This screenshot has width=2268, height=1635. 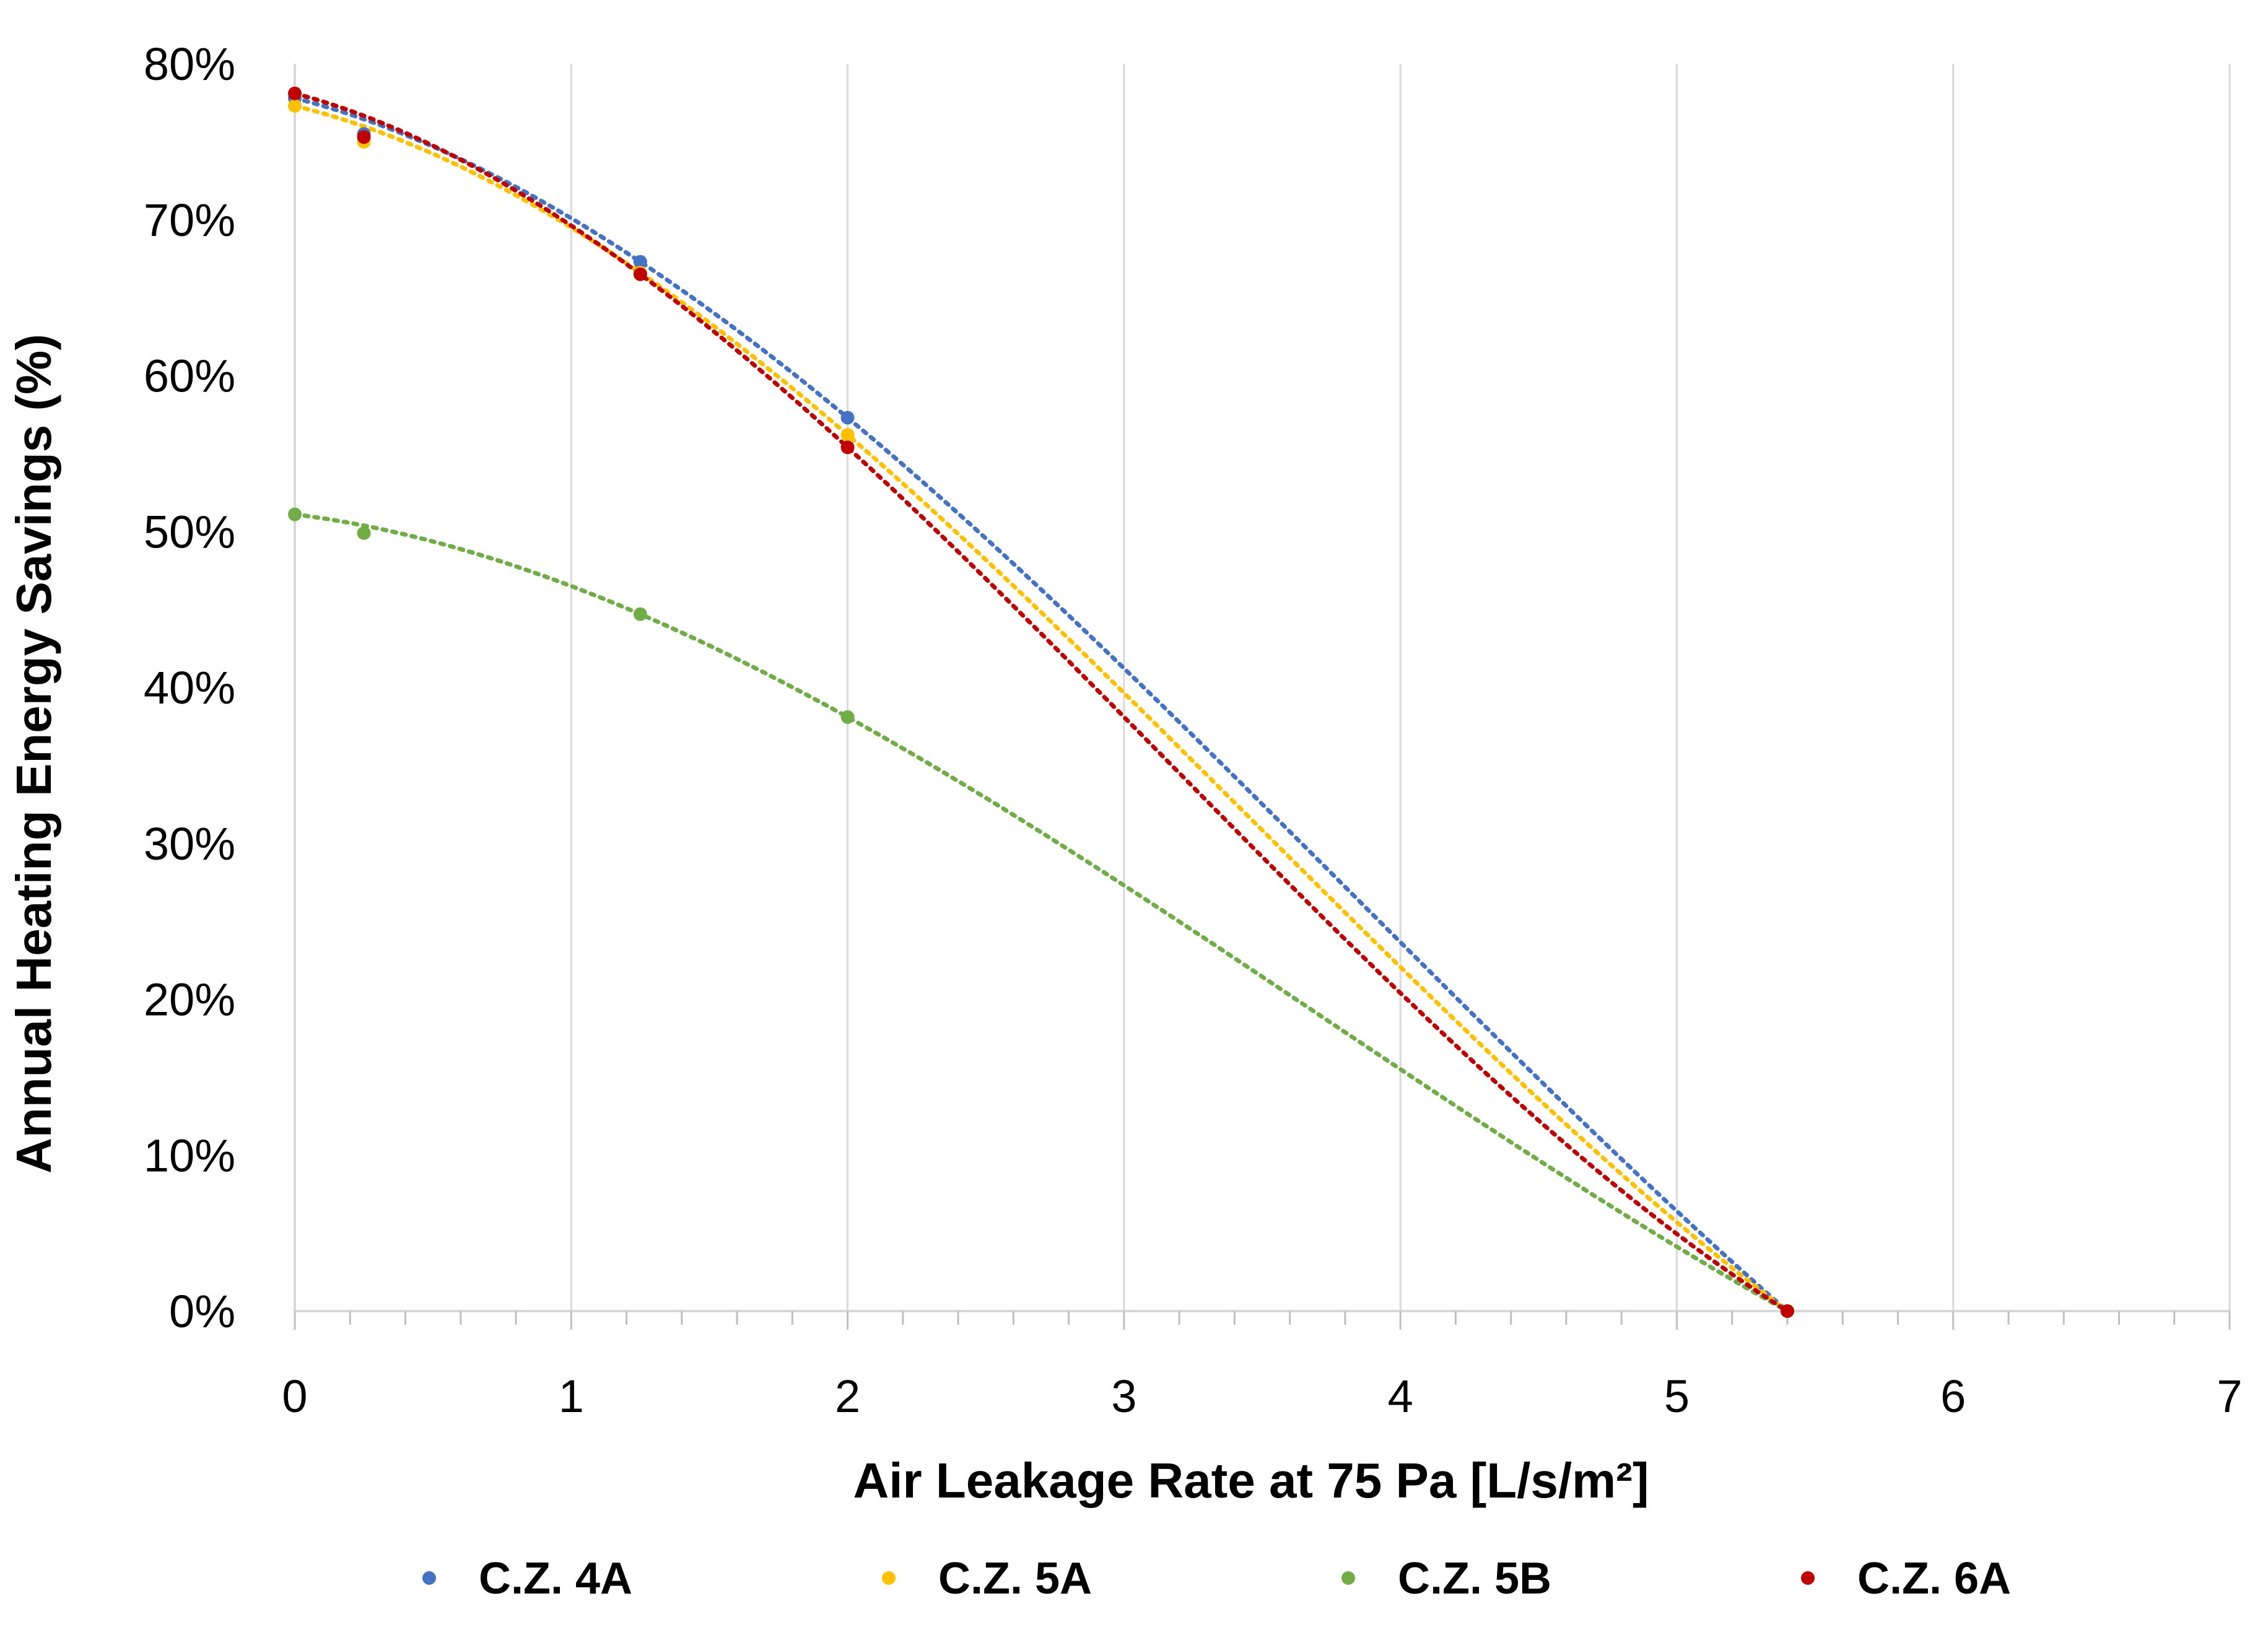 What do you see at coordinates (294, 1396) in the screenshot?
I see `x-tick-label: 0` at bounding box center [294, 1396].